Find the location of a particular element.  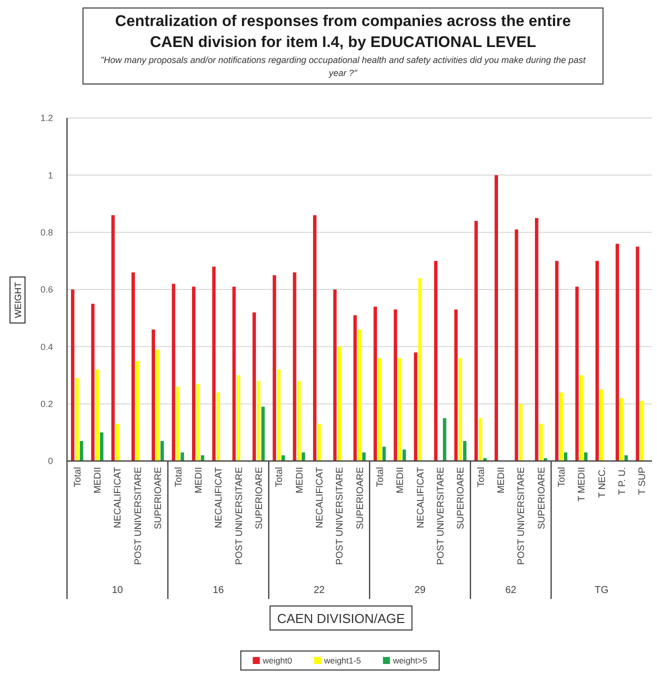

x-axis-title: CAEN DIVISION/AGE is located at coordinates (341, 618).